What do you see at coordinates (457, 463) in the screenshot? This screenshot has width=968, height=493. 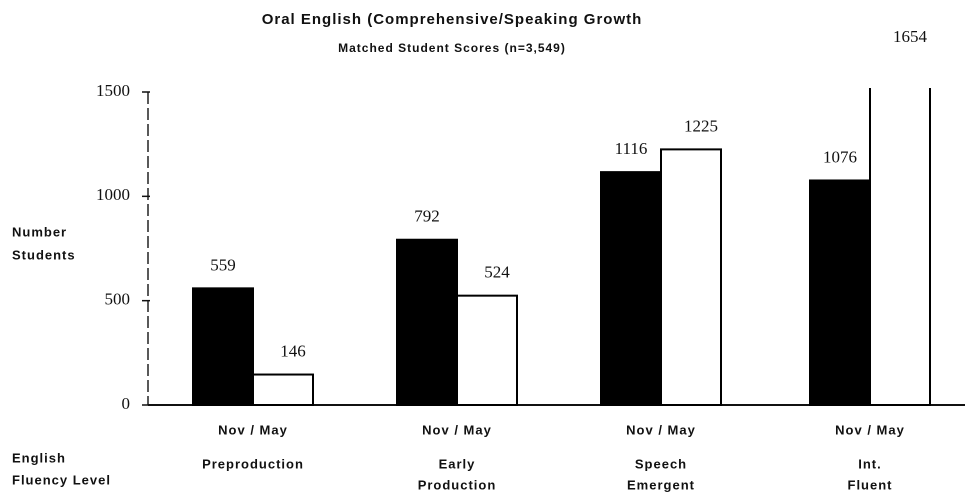 I see `x-tick-label: Early` at bounding box center [457, 463].